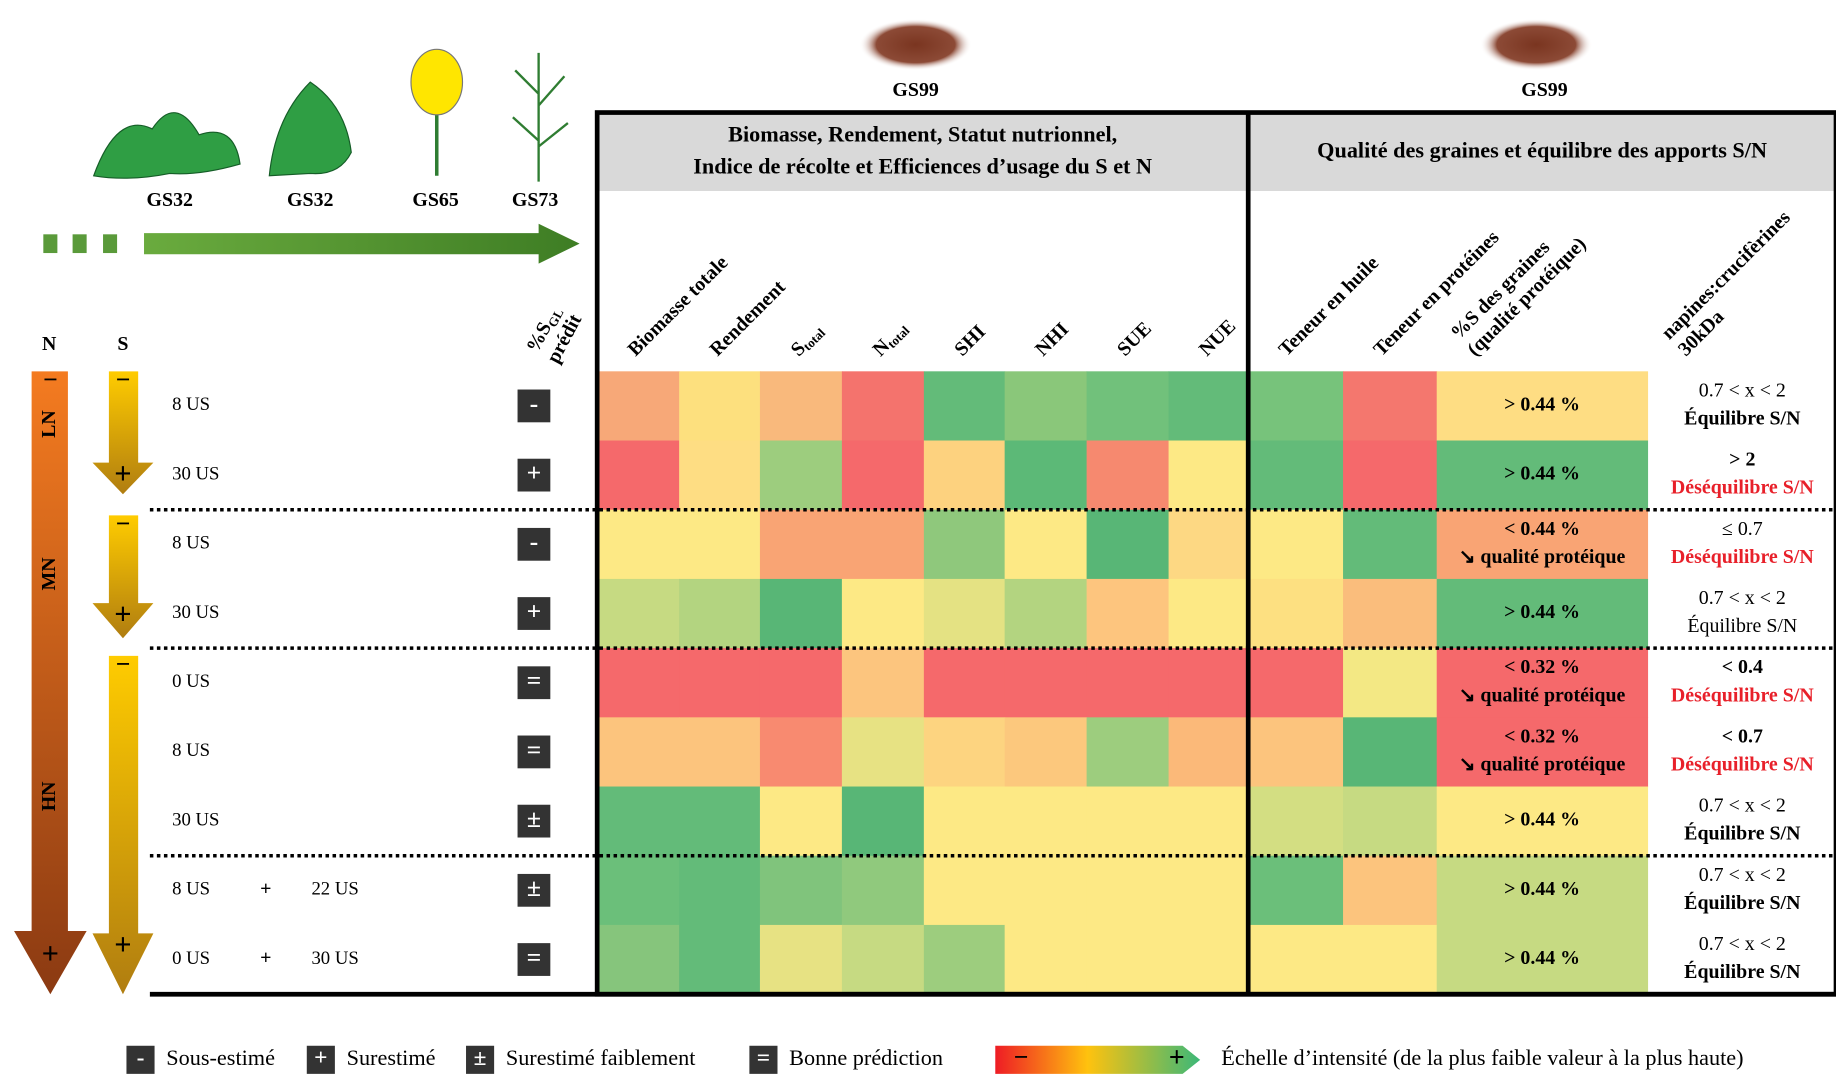  I want to click on balance-label: < 0.4, so click(1742, 667).